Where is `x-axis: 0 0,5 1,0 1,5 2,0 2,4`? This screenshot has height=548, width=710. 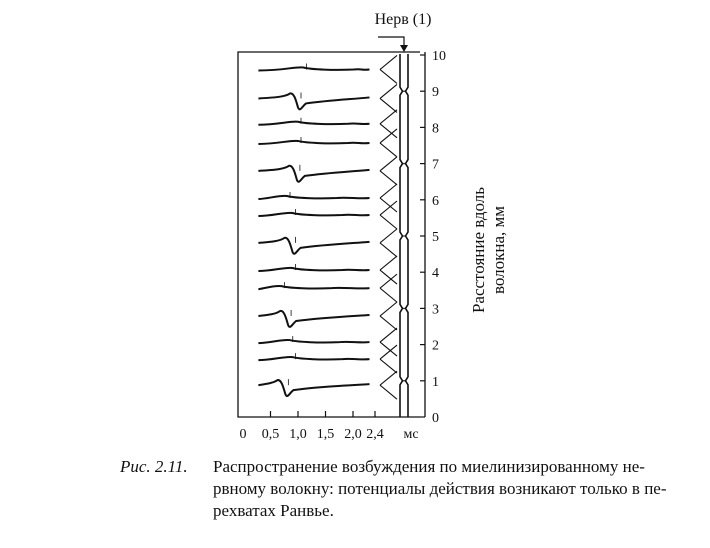 x-axis: 0 0,5 1,0 1,5 2,0 2,4 is located at coordinates (312, 426).